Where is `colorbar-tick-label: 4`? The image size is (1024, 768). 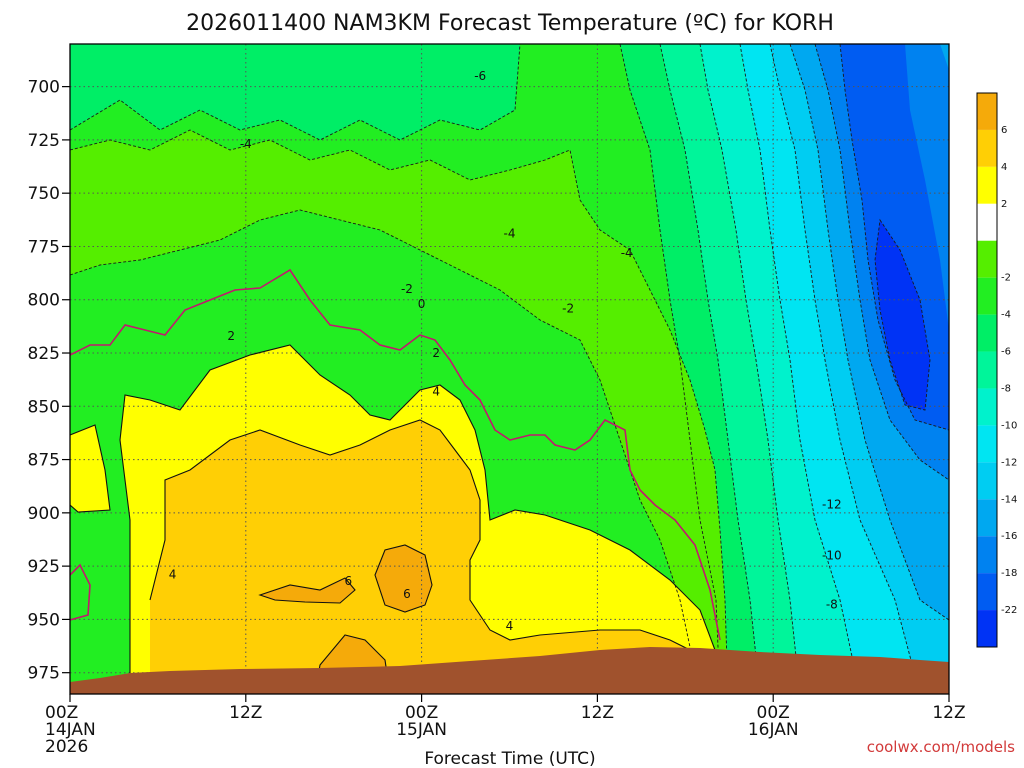
colorbar-tick-label: 4 is located at coordinates (1004, 167).